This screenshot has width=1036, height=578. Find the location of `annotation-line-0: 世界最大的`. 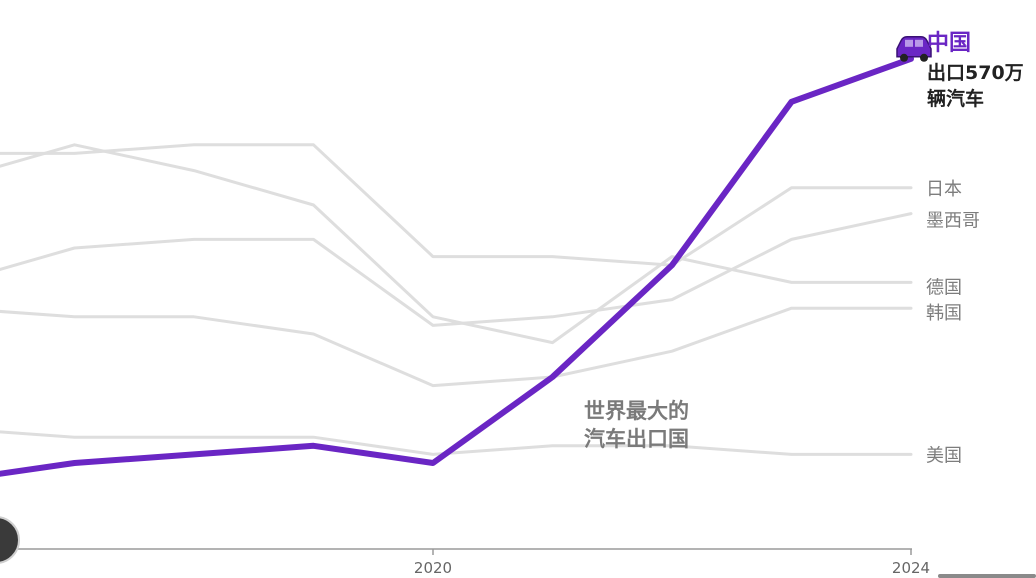

annotation-line-0: 世界最大的 is located at coordinates (636, 411).